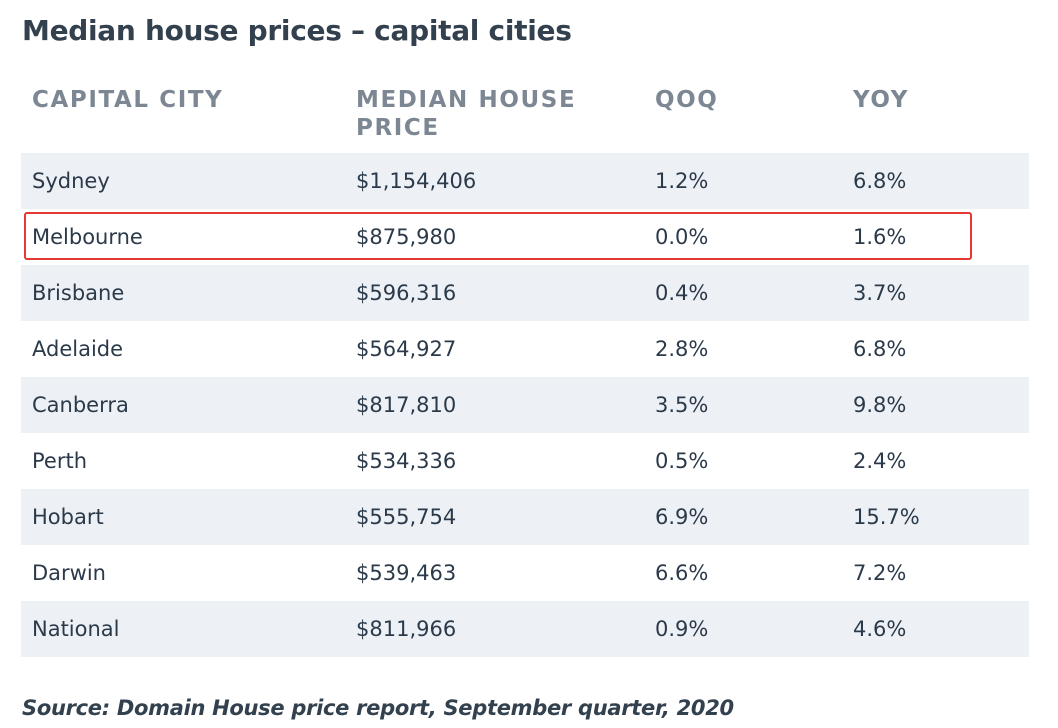 Image resolution: width=1058 pixels, height=728 pixels. Describe the element at coordinates (880, 573) in the screenshot. I see `yoy-cell: 7.2%` at that location.